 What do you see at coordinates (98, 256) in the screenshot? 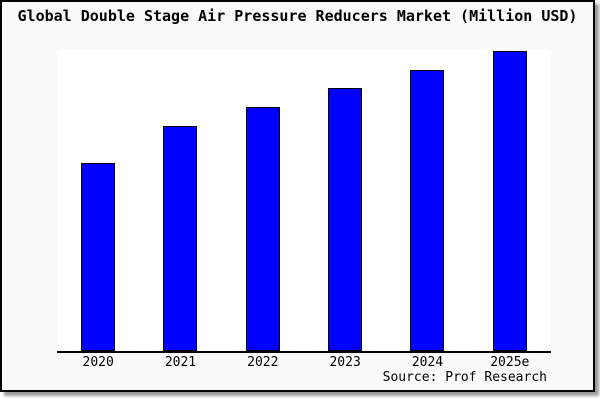
I see `bar-2020` at bounding box center [98, 256].